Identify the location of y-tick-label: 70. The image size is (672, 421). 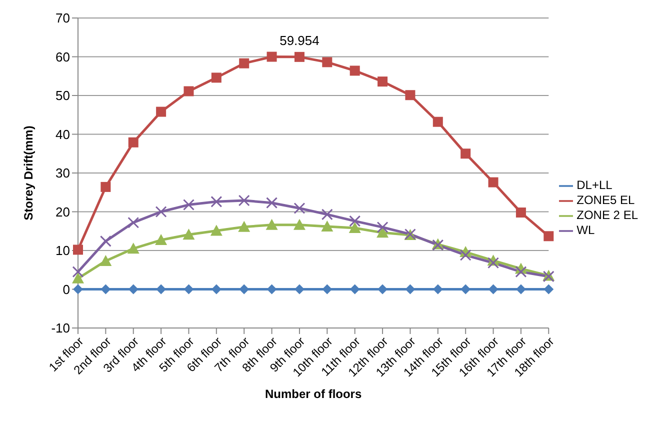
(63, 18).